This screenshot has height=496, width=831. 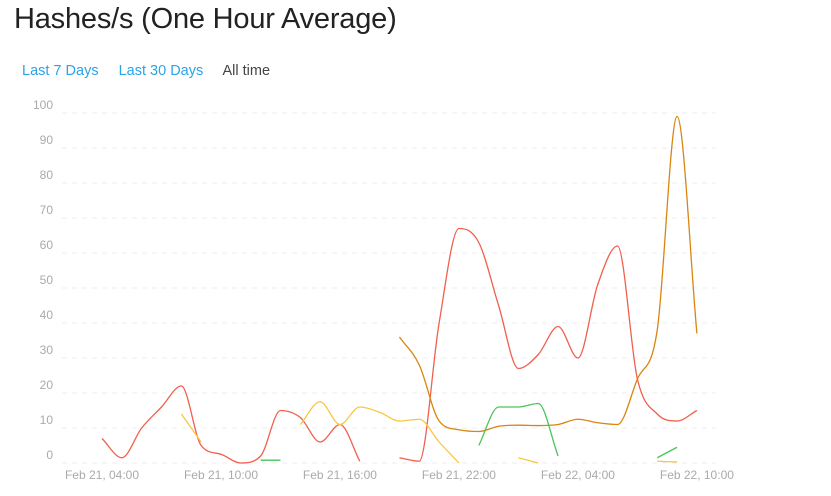 What do you see at coordinates (47, 385) in the screenshot?
I see `y-tick-label: 20` at bounding box center [47, 385].